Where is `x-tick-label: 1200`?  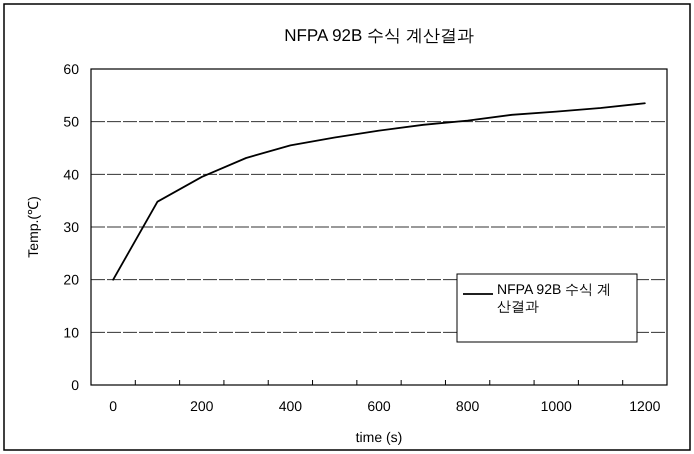 x-tick-label: 1200 is located at coordinates (645, 406).